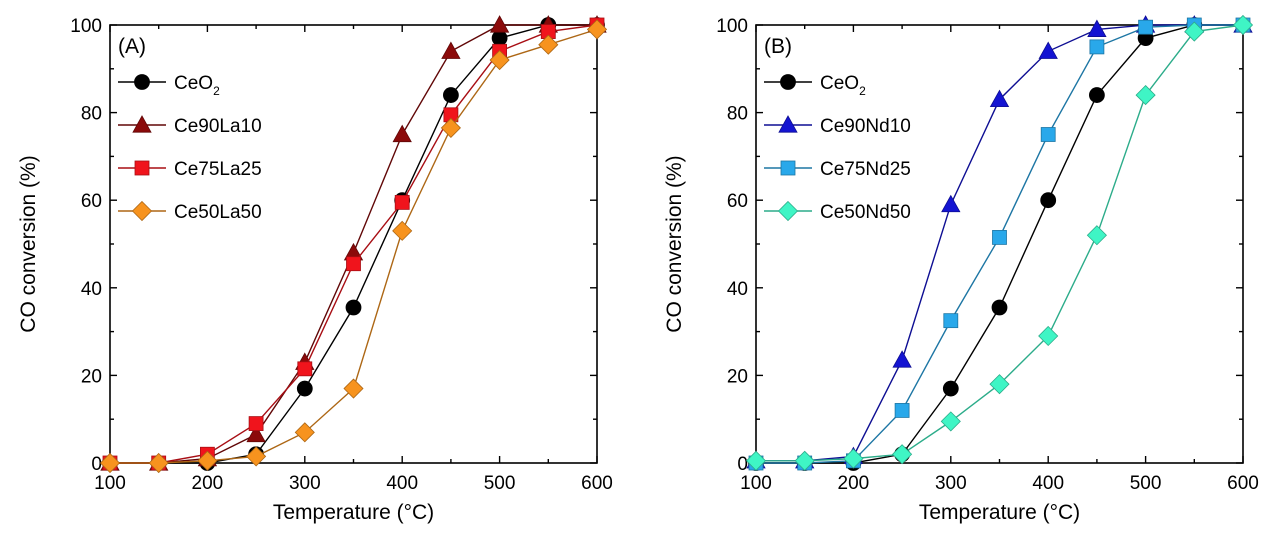 Image resolution: width=1271 pixels, height=544 pixels. What do you see at coordinates (218, 126) in the screenshot?
I see `legend-label: Ce90La10` at bounding box center [218, 126].